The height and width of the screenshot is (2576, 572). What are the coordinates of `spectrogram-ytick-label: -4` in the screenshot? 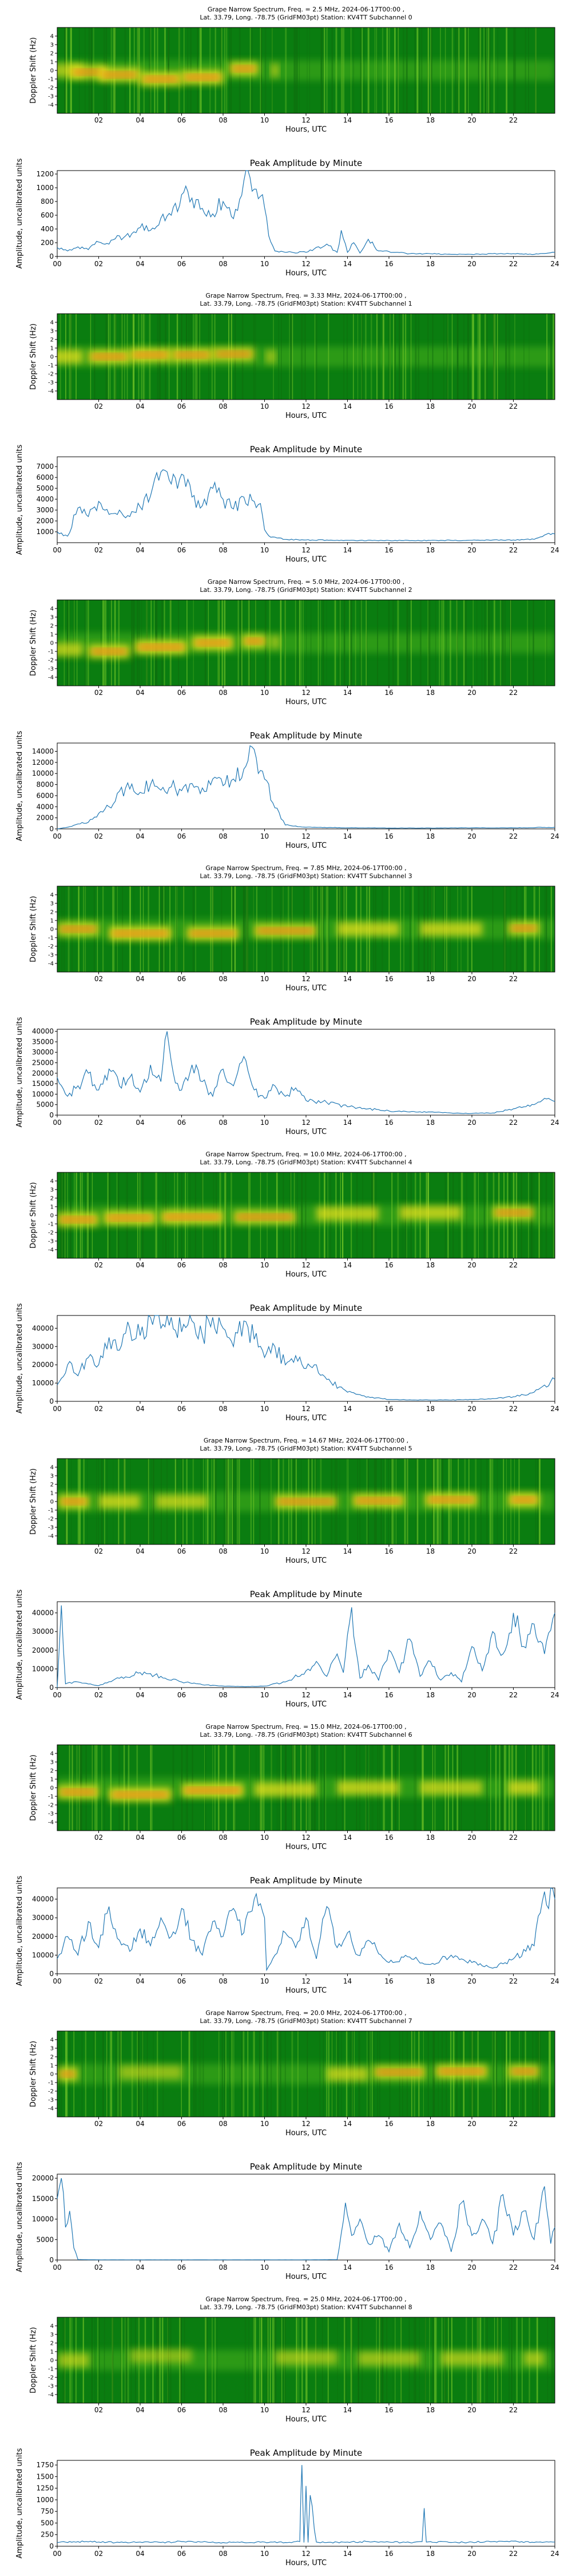 It's located at (51, 678).